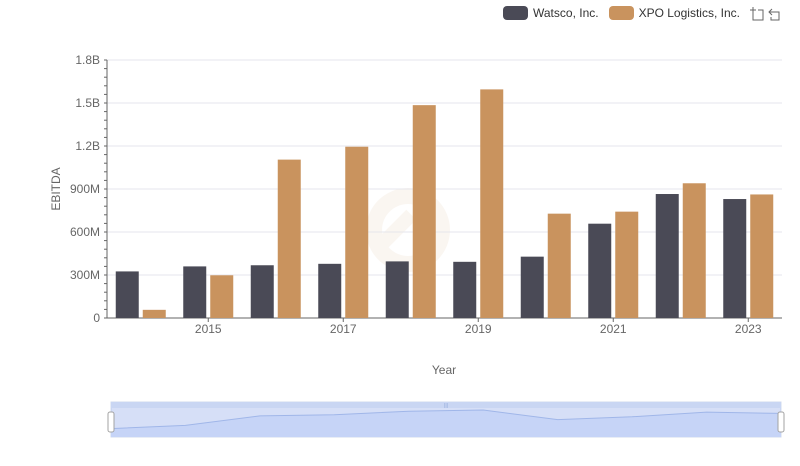 The width and height of the screenshot is (800, 466). What do you see at coordinates (781, 422) in the screenshot?
I see `slider-handle-right` at bounding box center [781, 422].